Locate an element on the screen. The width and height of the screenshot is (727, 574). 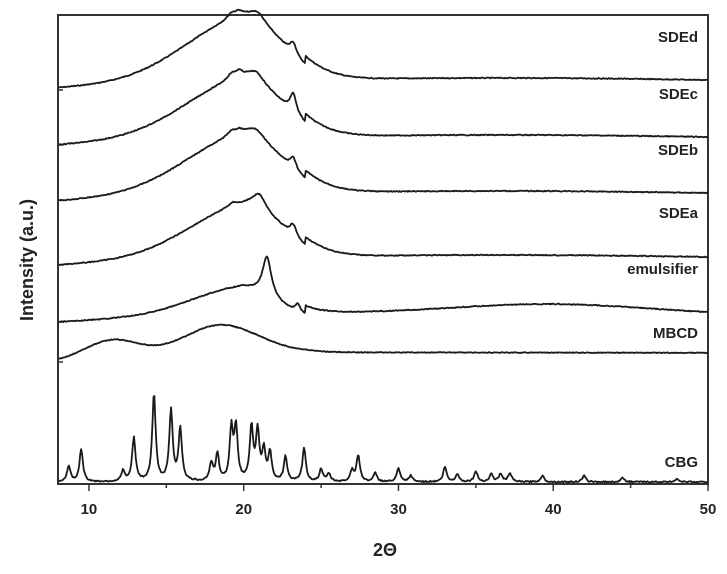
x-axis-ticks: 10 20 30 40 50 is located at coordinates (399, 501).